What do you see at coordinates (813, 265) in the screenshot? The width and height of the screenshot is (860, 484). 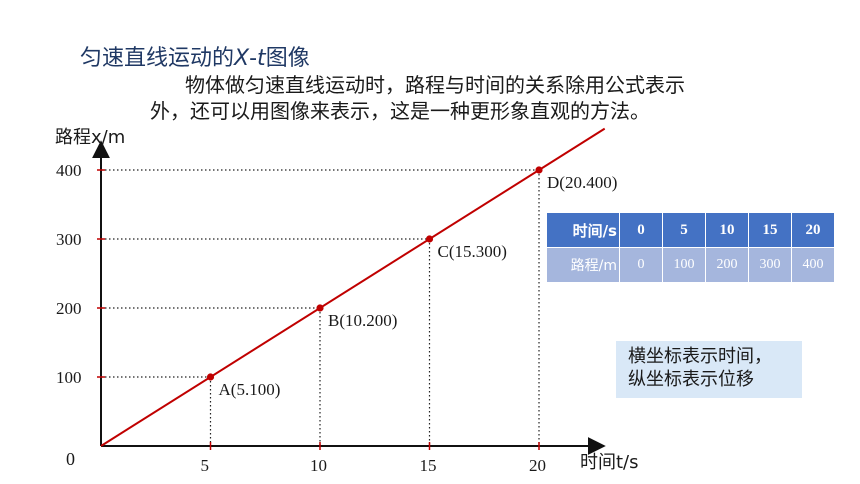 I see `table-cell: 400` at bounding box center [813, 265].